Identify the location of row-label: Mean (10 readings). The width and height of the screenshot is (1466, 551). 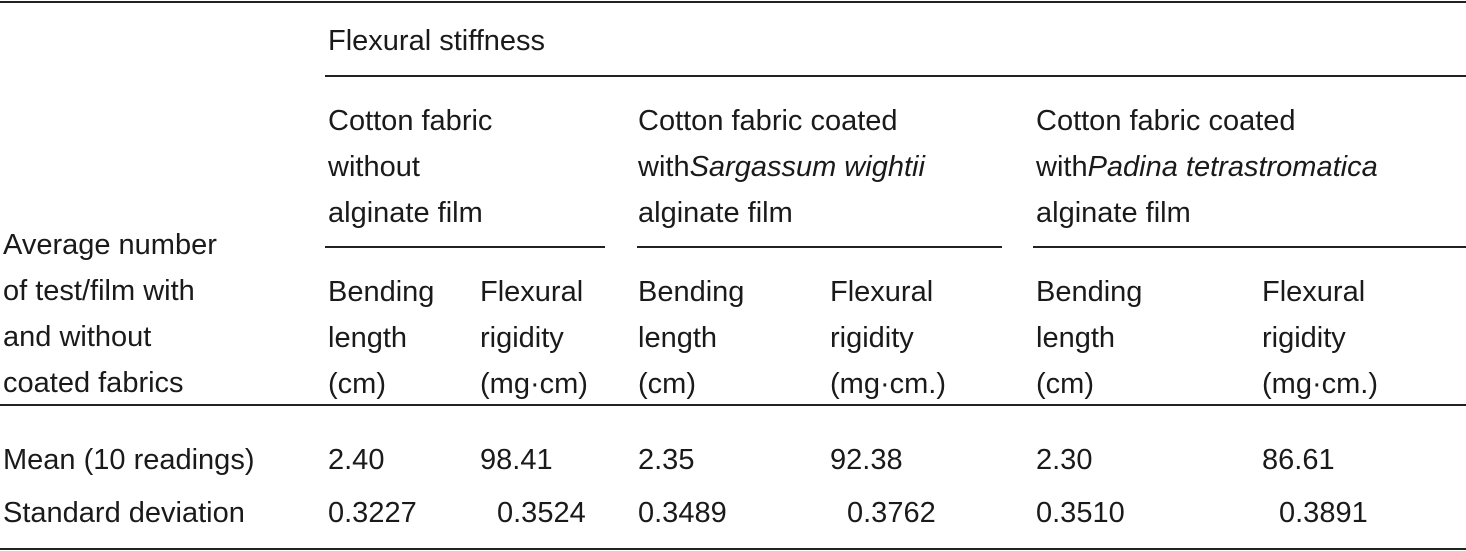
(129, 460).